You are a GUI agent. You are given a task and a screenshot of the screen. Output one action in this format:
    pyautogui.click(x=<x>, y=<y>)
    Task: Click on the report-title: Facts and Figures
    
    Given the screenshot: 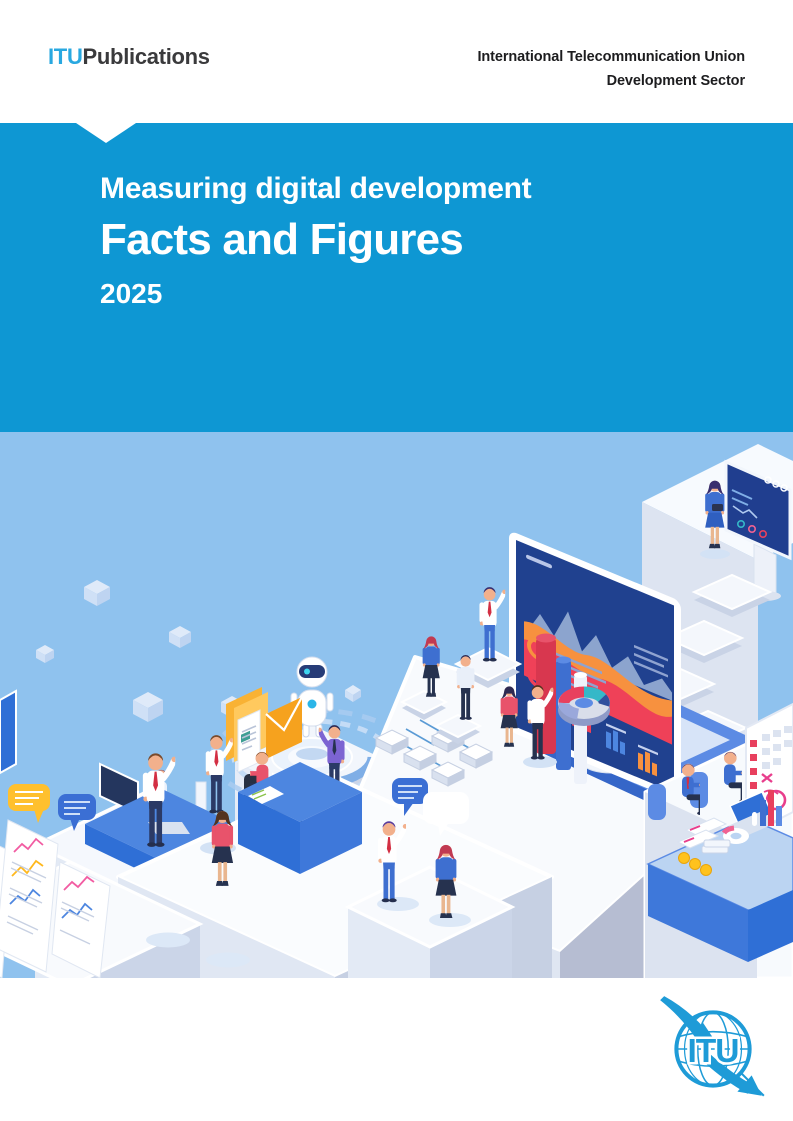 What is the action you would take?
    pyautogui.click(x=282, y=239)
    